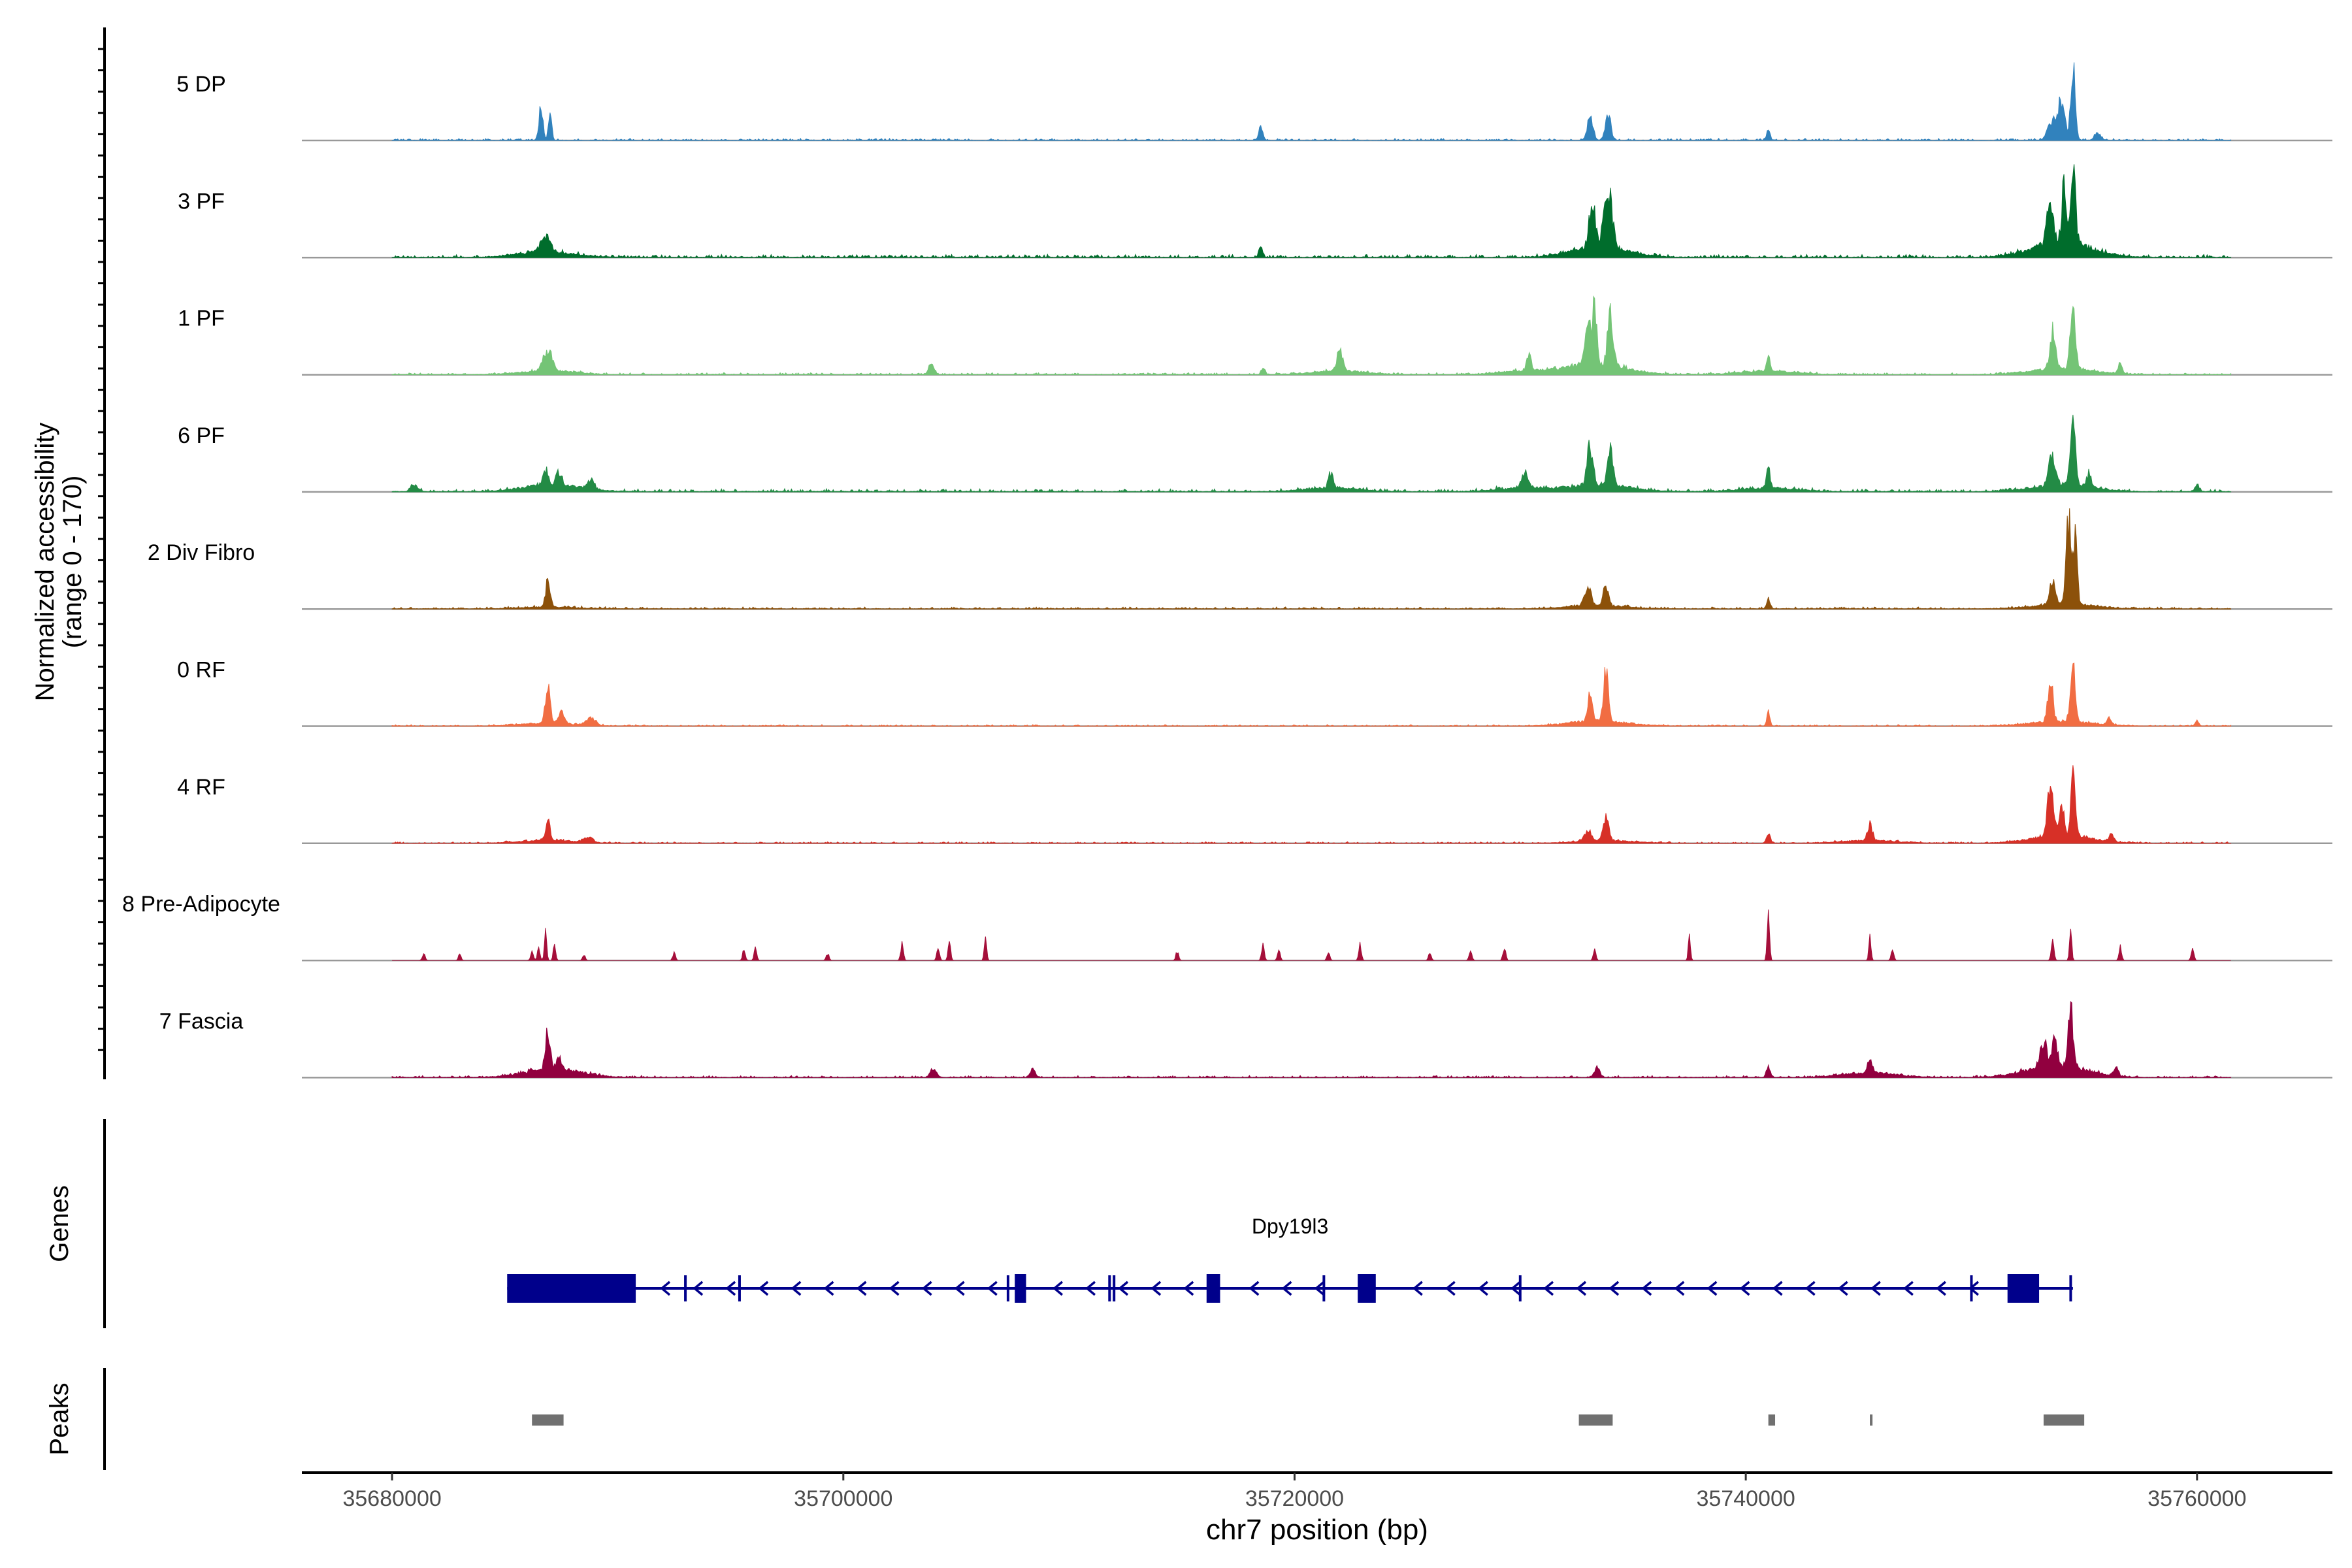 The image size is (2352, 1568). Describe the element at coordinates (201, 318) in the screenshot. I see `track-label: 1 PF` at that location.